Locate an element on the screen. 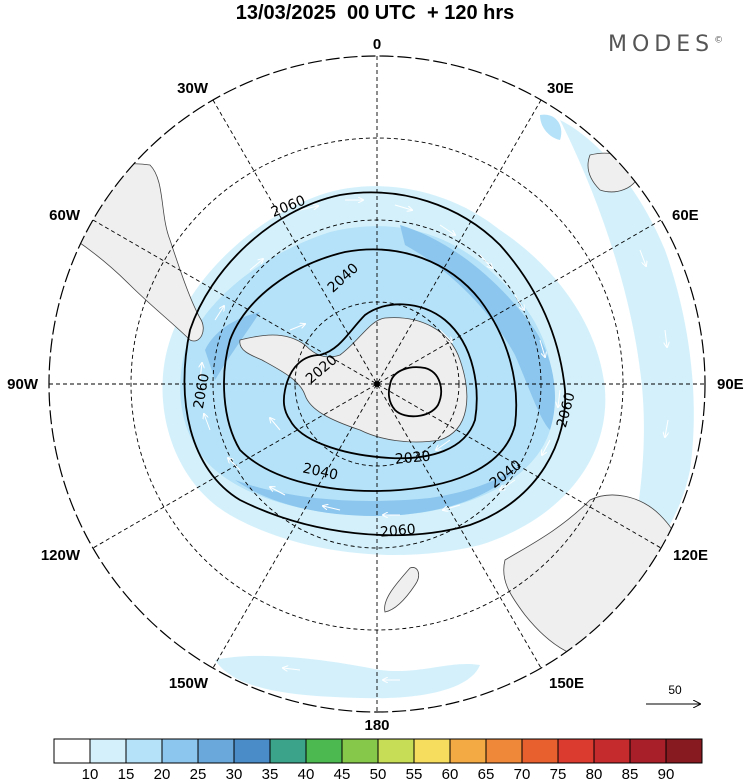 Image resolution: width=750 pixels, height=782 pixels. colorbar-tick-label: 30 is located at coordinates (234, 774).